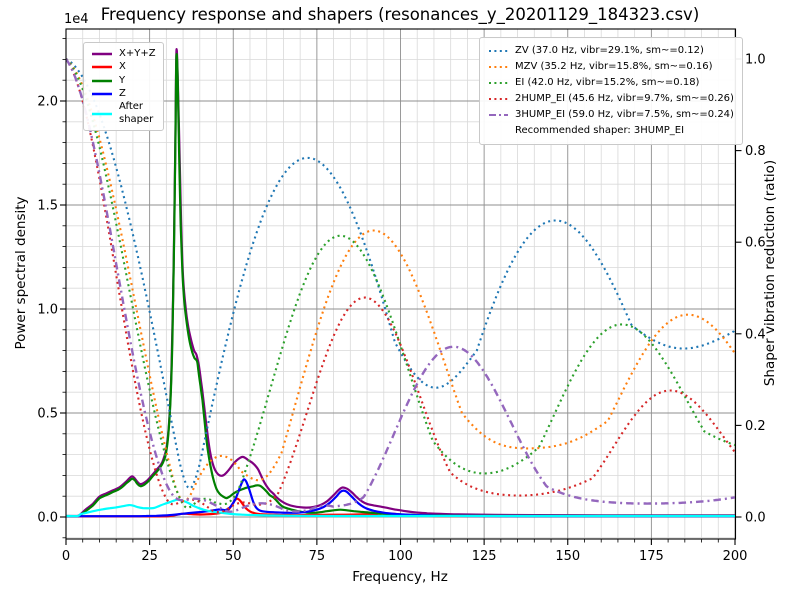 This screenshot has width=800, height=600. What do you see at coordinates (498, 115) in the screenshot?
I see `legend-swatch-dashdot` at bounding box center [498, 115].